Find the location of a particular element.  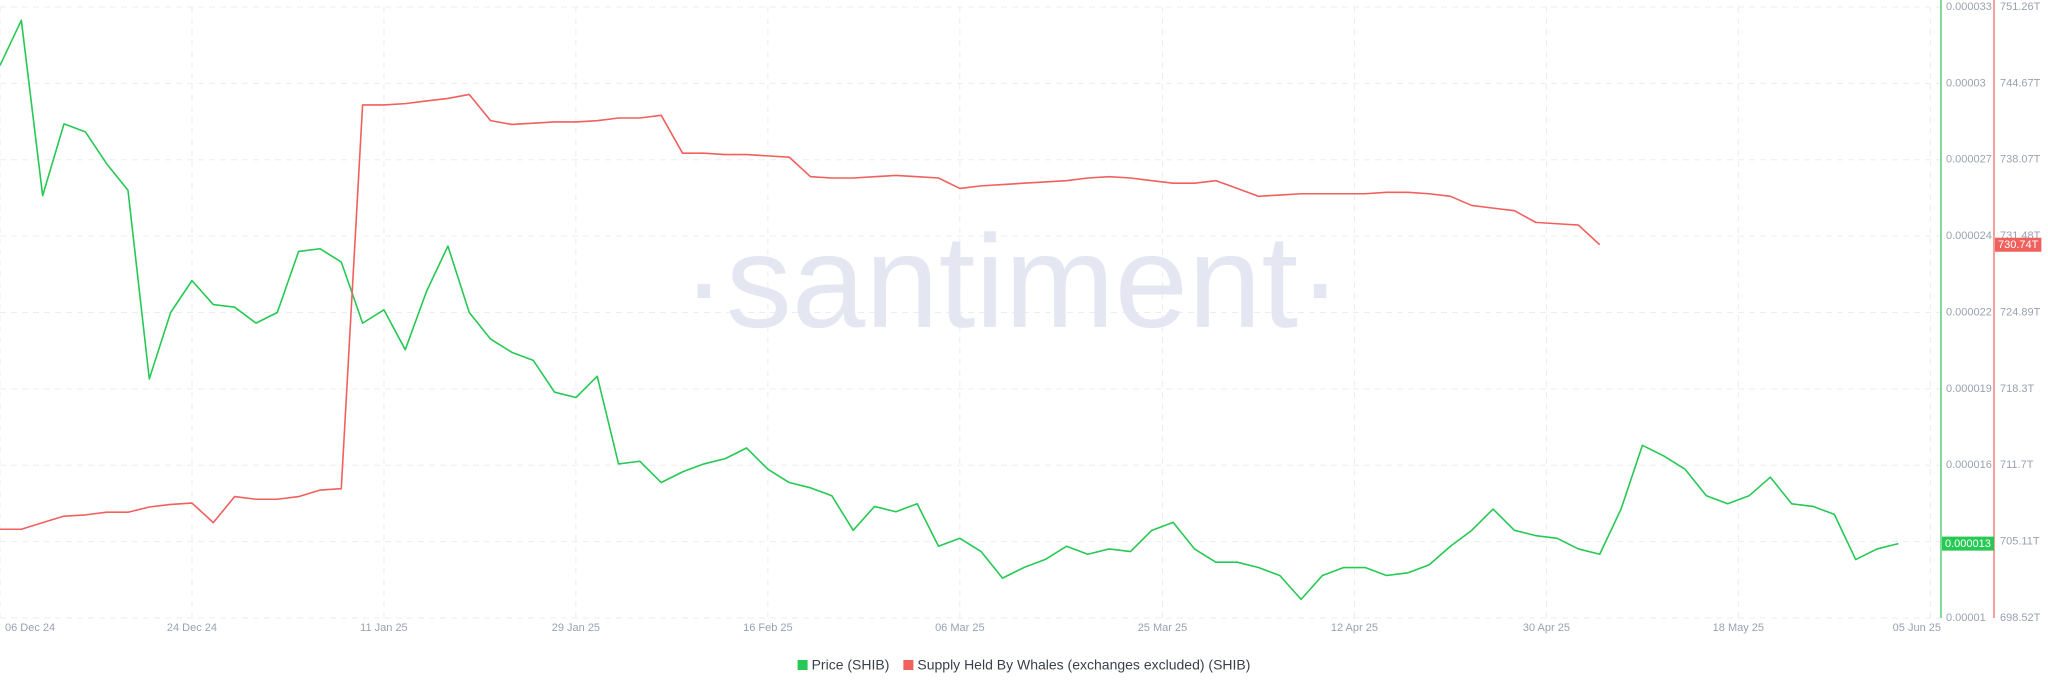

y-tick-label: 0.000027 is located at coordinates (1969, 160).